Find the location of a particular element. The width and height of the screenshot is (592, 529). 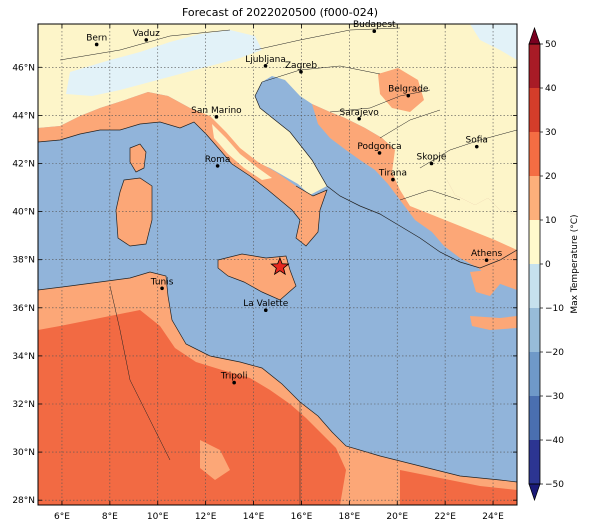

colorbar-tick-label: 50 is located at coordinates (551, 45).